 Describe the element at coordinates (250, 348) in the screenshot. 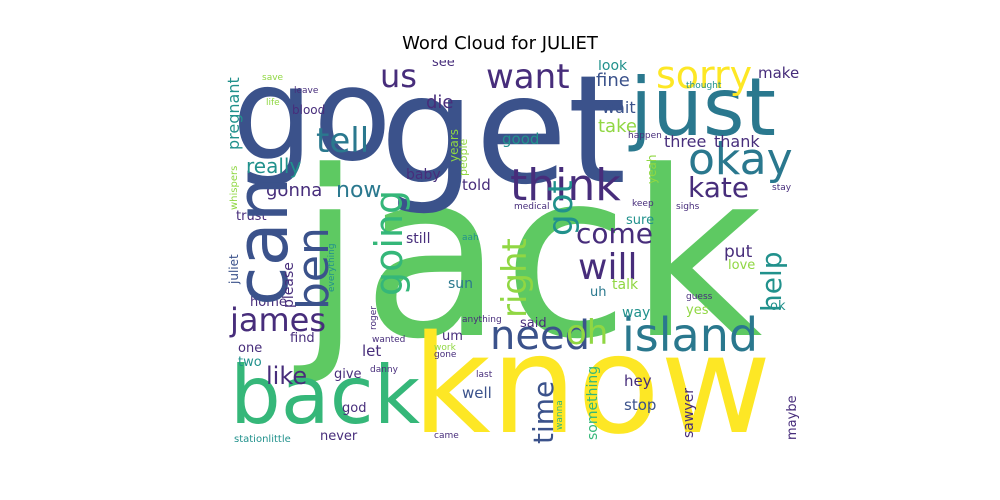

I see `word: one` at that location.